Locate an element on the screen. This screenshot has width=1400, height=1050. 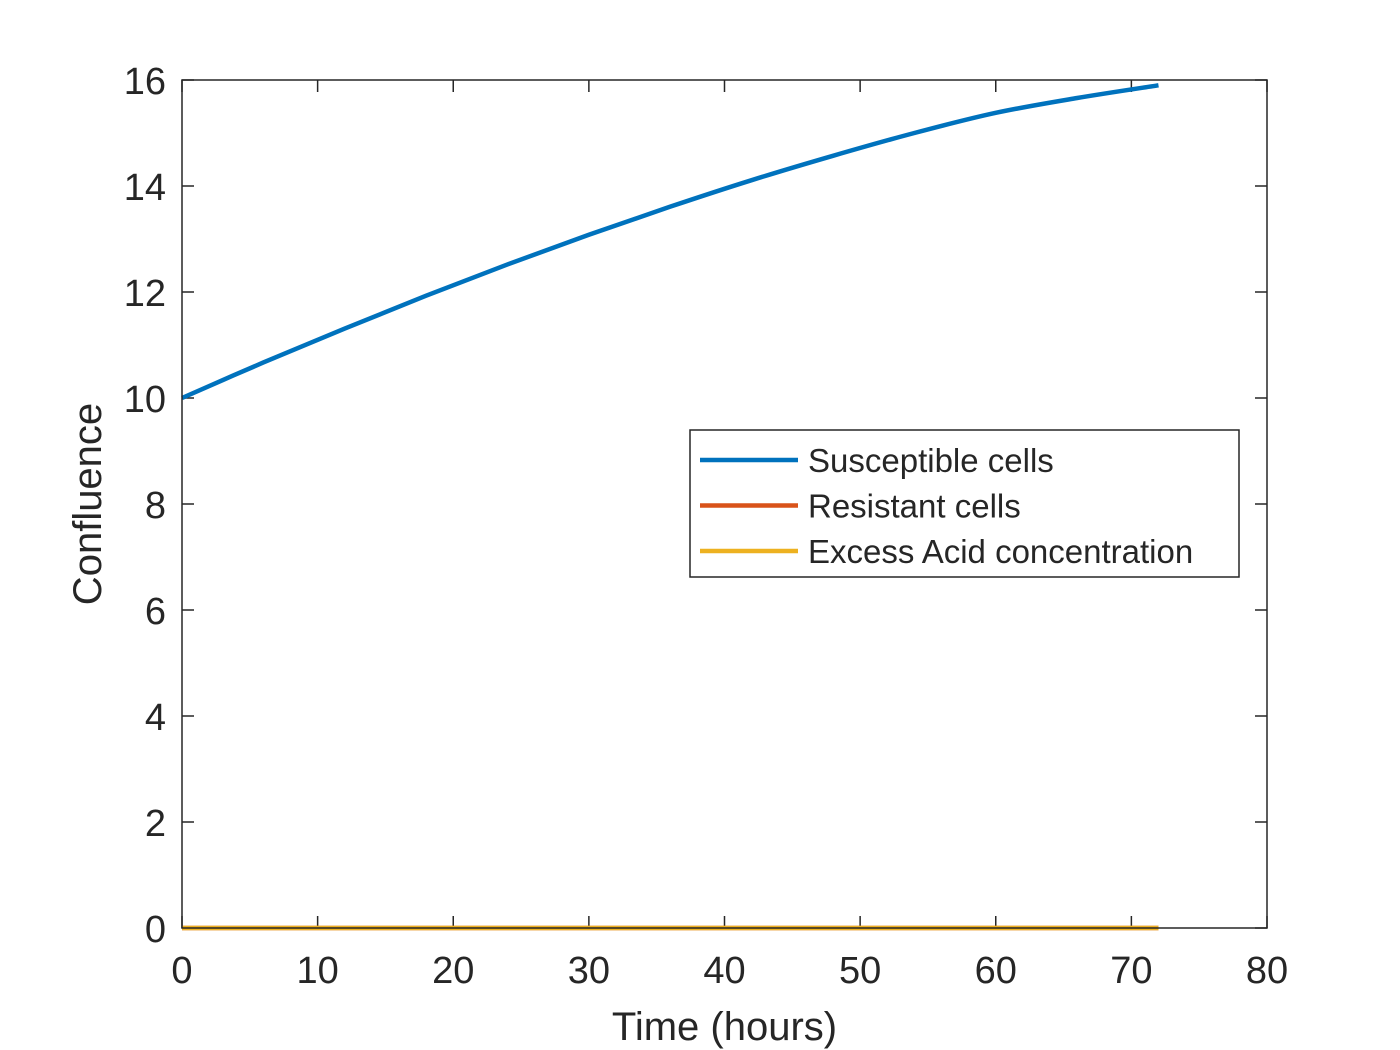
y-tick-label: 8 is located at coordinates (155, 506).